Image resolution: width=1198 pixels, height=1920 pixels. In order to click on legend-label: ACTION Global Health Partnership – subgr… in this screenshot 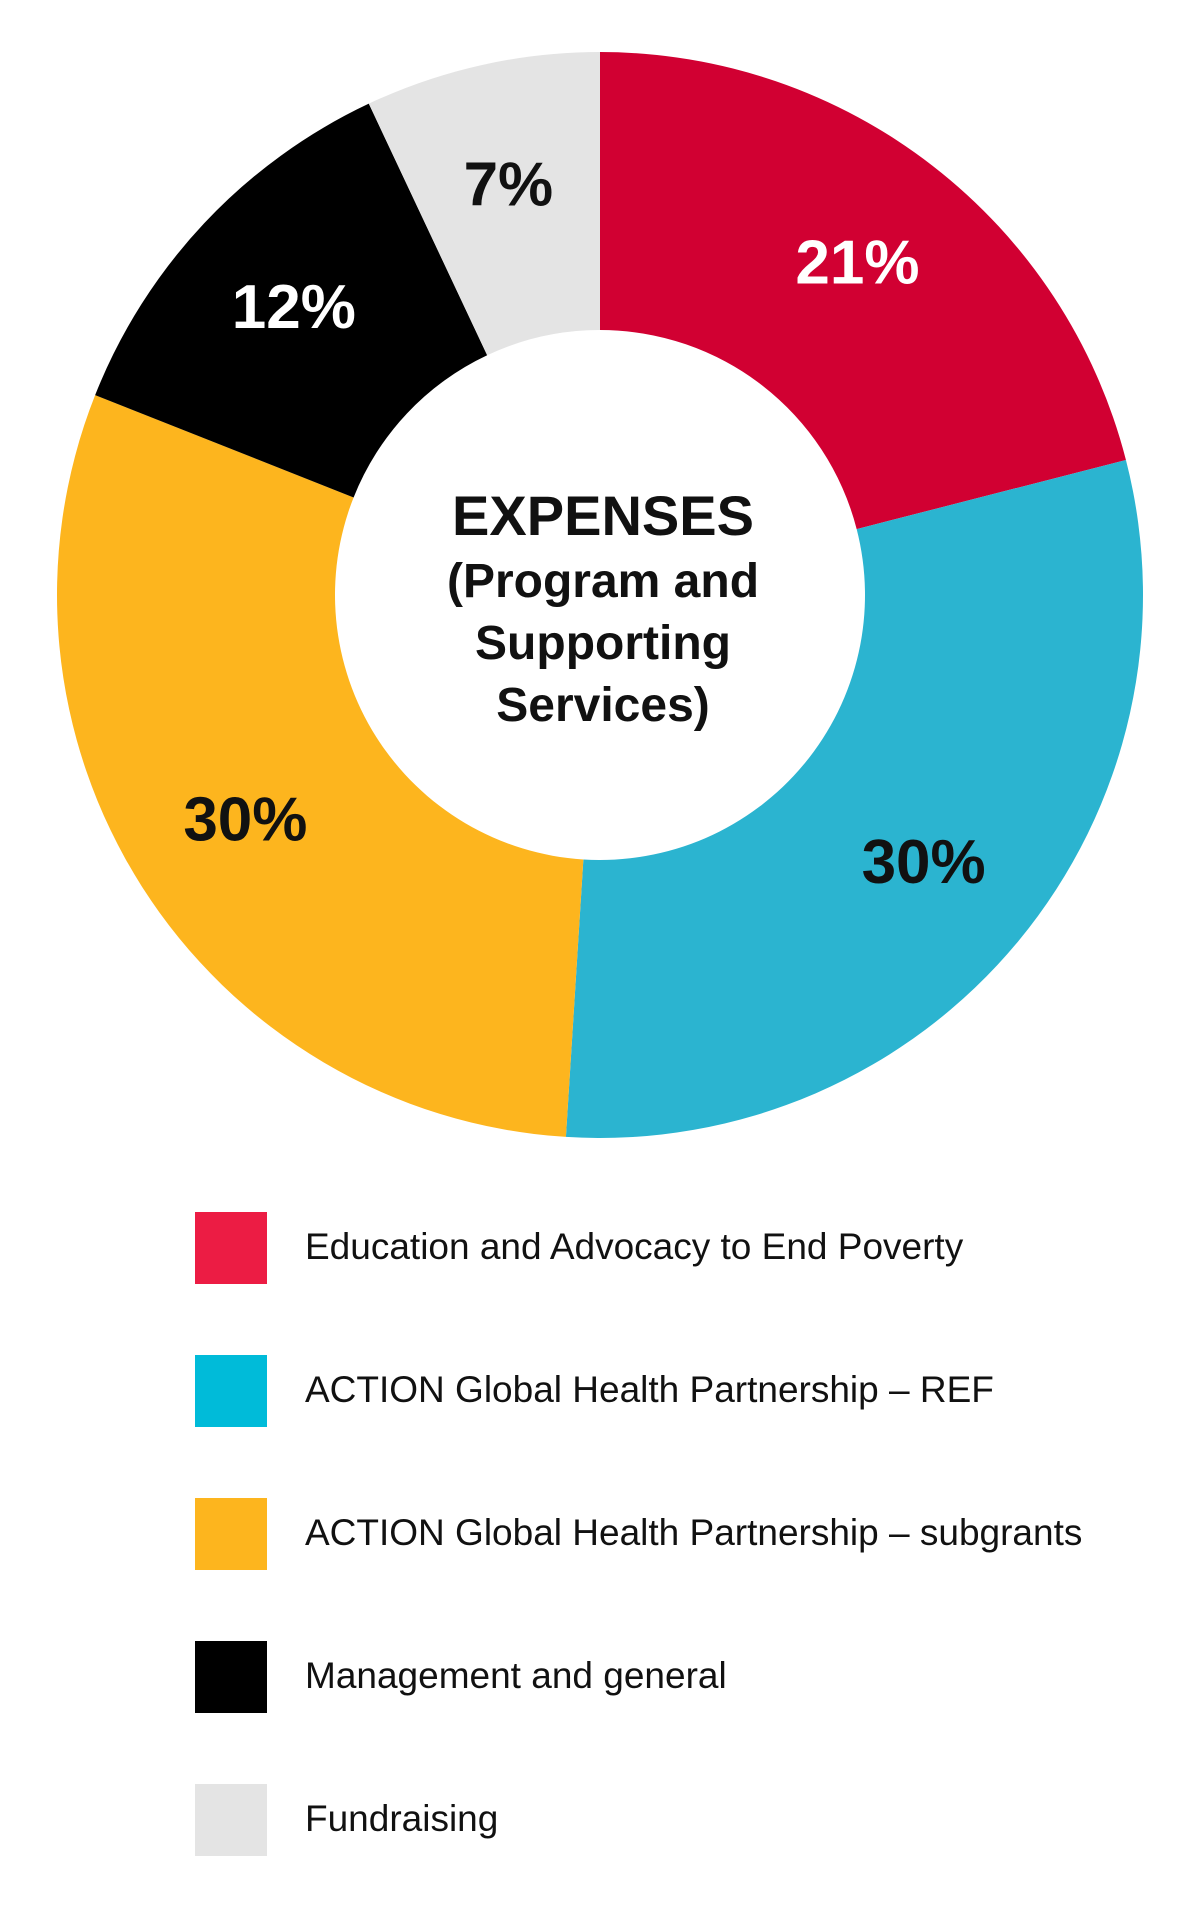, I will do `click(694, 1532)`.